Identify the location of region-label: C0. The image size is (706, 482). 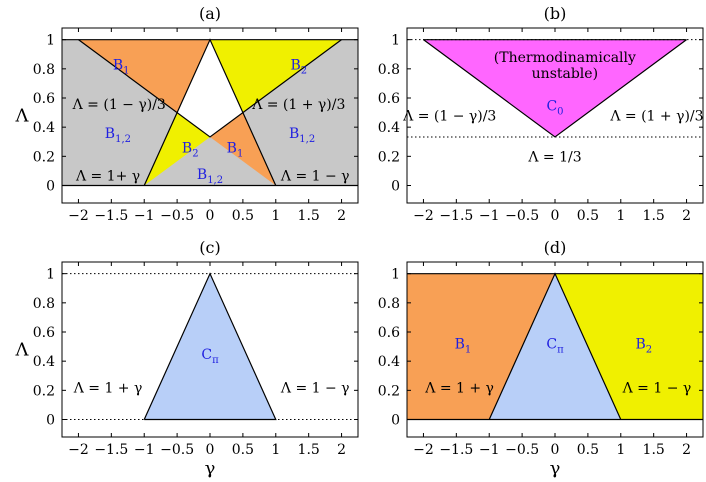
(554, 107).